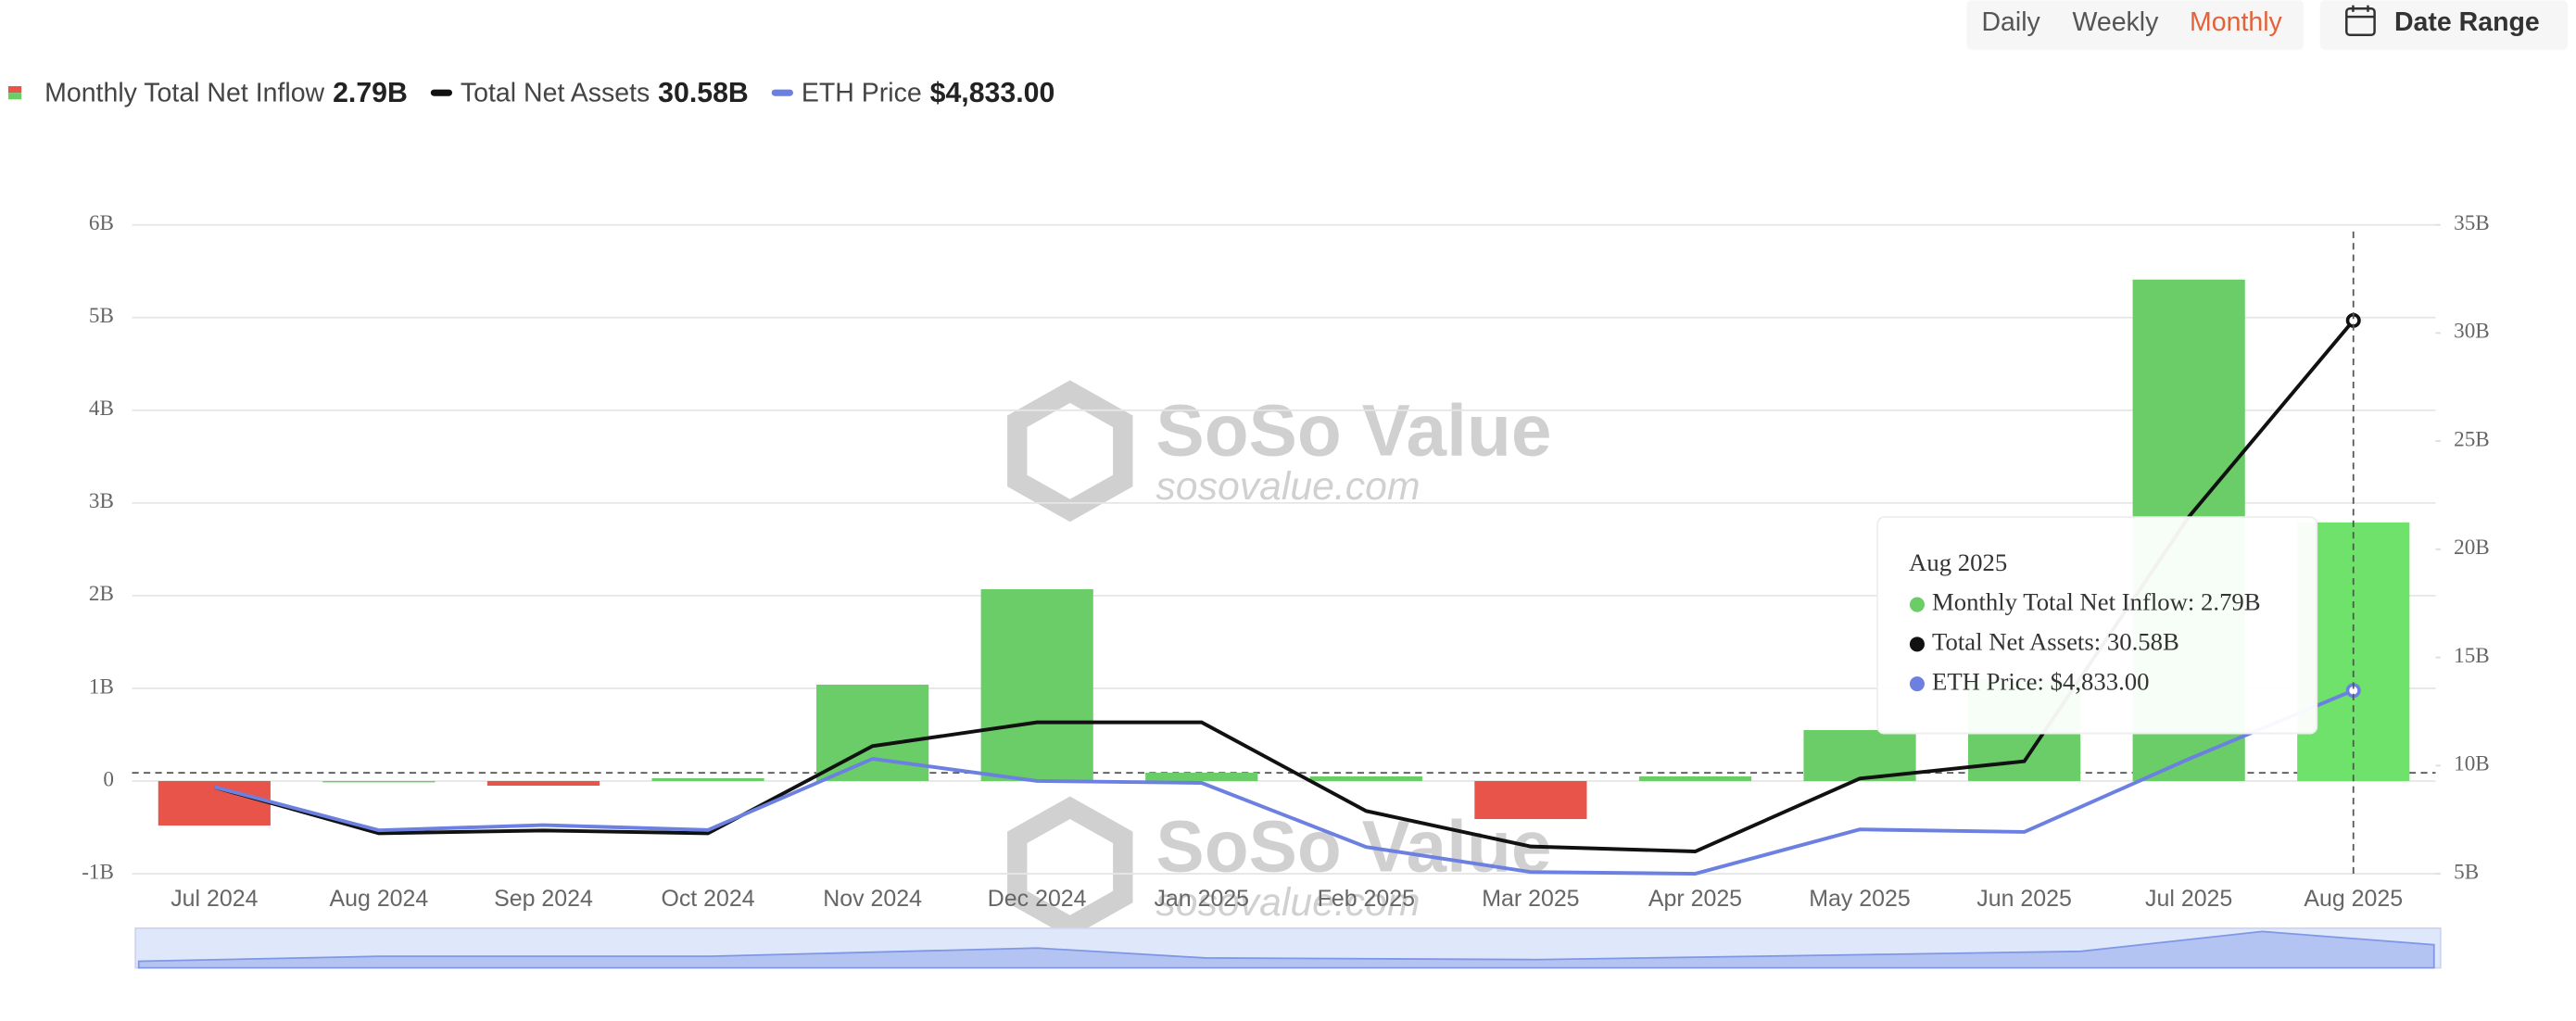 This screenshot has height=1021, width=2576. What do you see at coordinates (993, 93) in the screenshot?
I see `legend-value: $4,833.00` at bounding box center [993, 93].